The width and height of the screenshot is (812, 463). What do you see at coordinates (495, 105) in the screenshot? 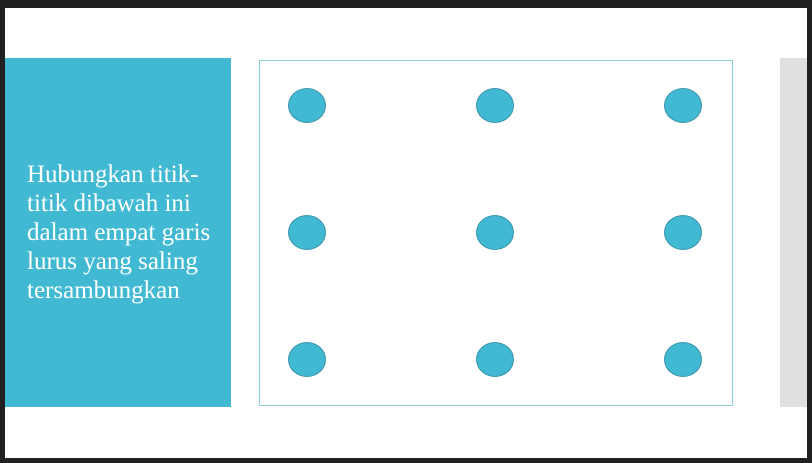
I see `dot-r1-c2` at bounding box center [495, 105].